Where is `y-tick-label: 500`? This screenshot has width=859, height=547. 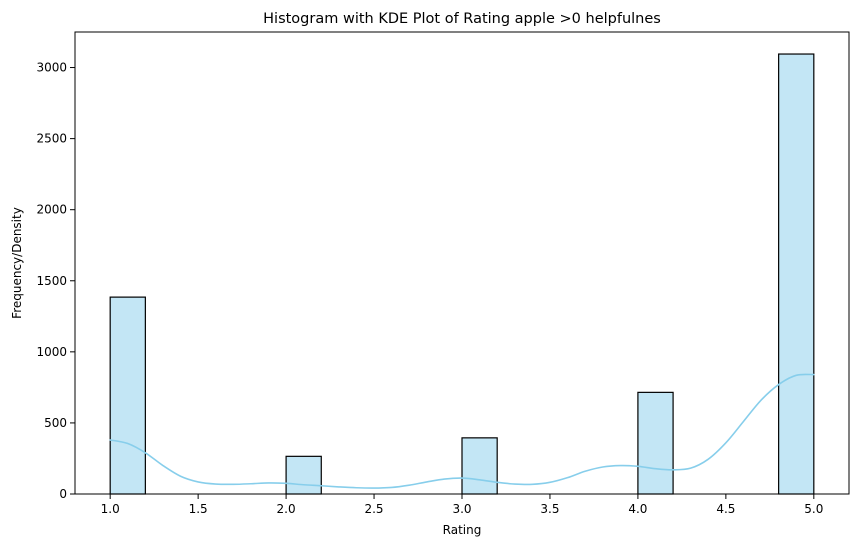
y-tick-label: 500 is located at coordinates (55, 423).